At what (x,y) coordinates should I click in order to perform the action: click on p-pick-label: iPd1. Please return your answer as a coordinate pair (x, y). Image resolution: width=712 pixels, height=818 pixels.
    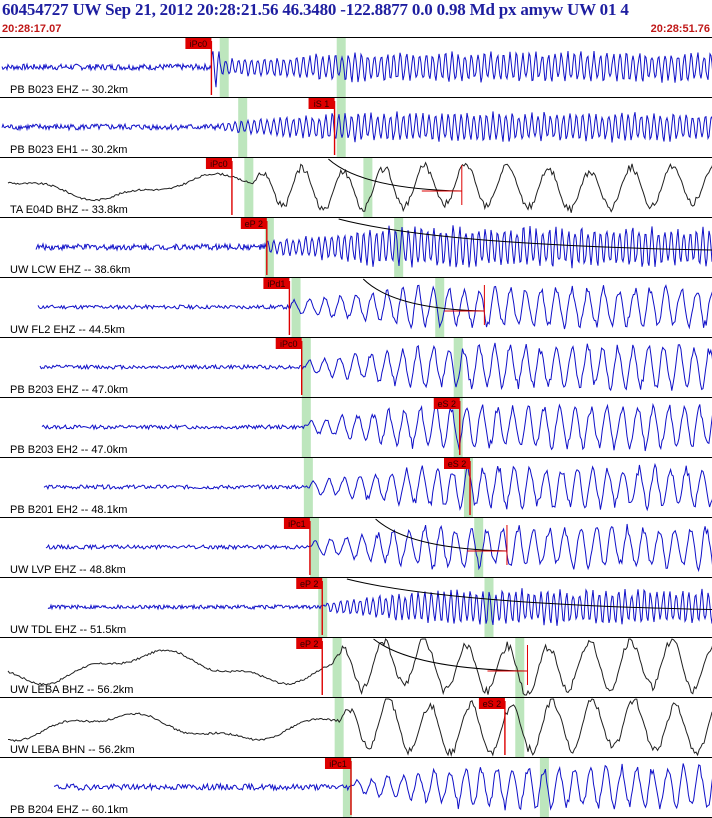
    Looking at the image, I should click on (276, 284).